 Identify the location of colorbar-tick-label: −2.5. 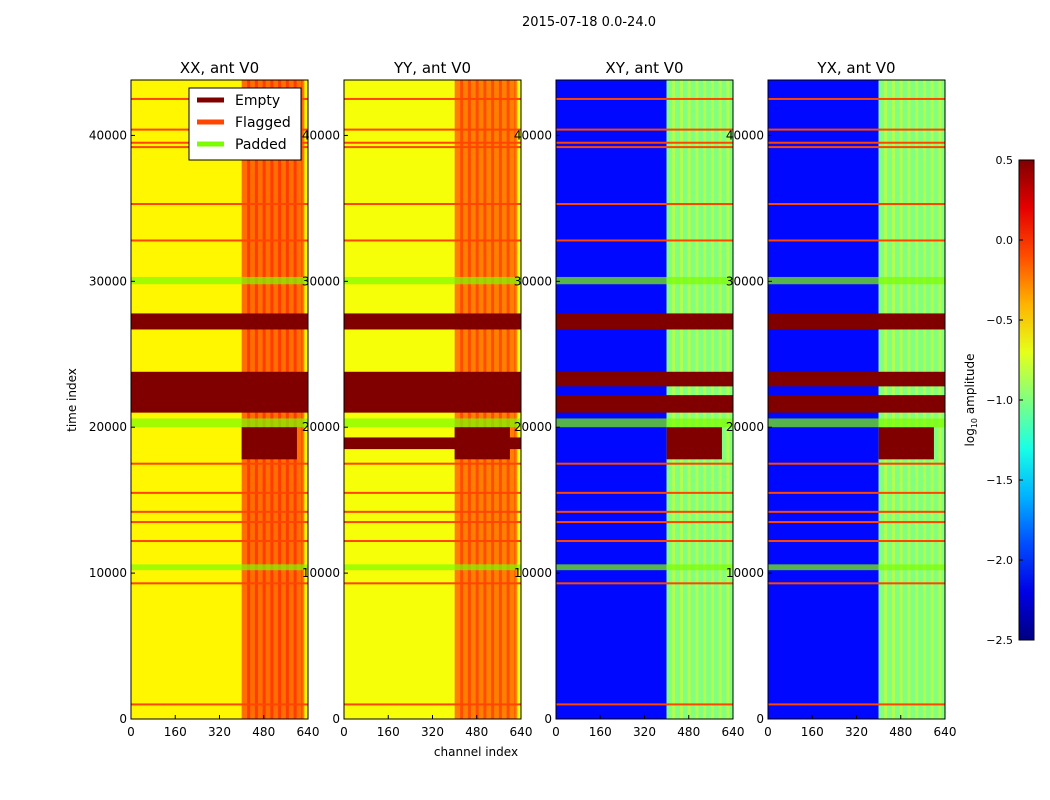
(999, 640).